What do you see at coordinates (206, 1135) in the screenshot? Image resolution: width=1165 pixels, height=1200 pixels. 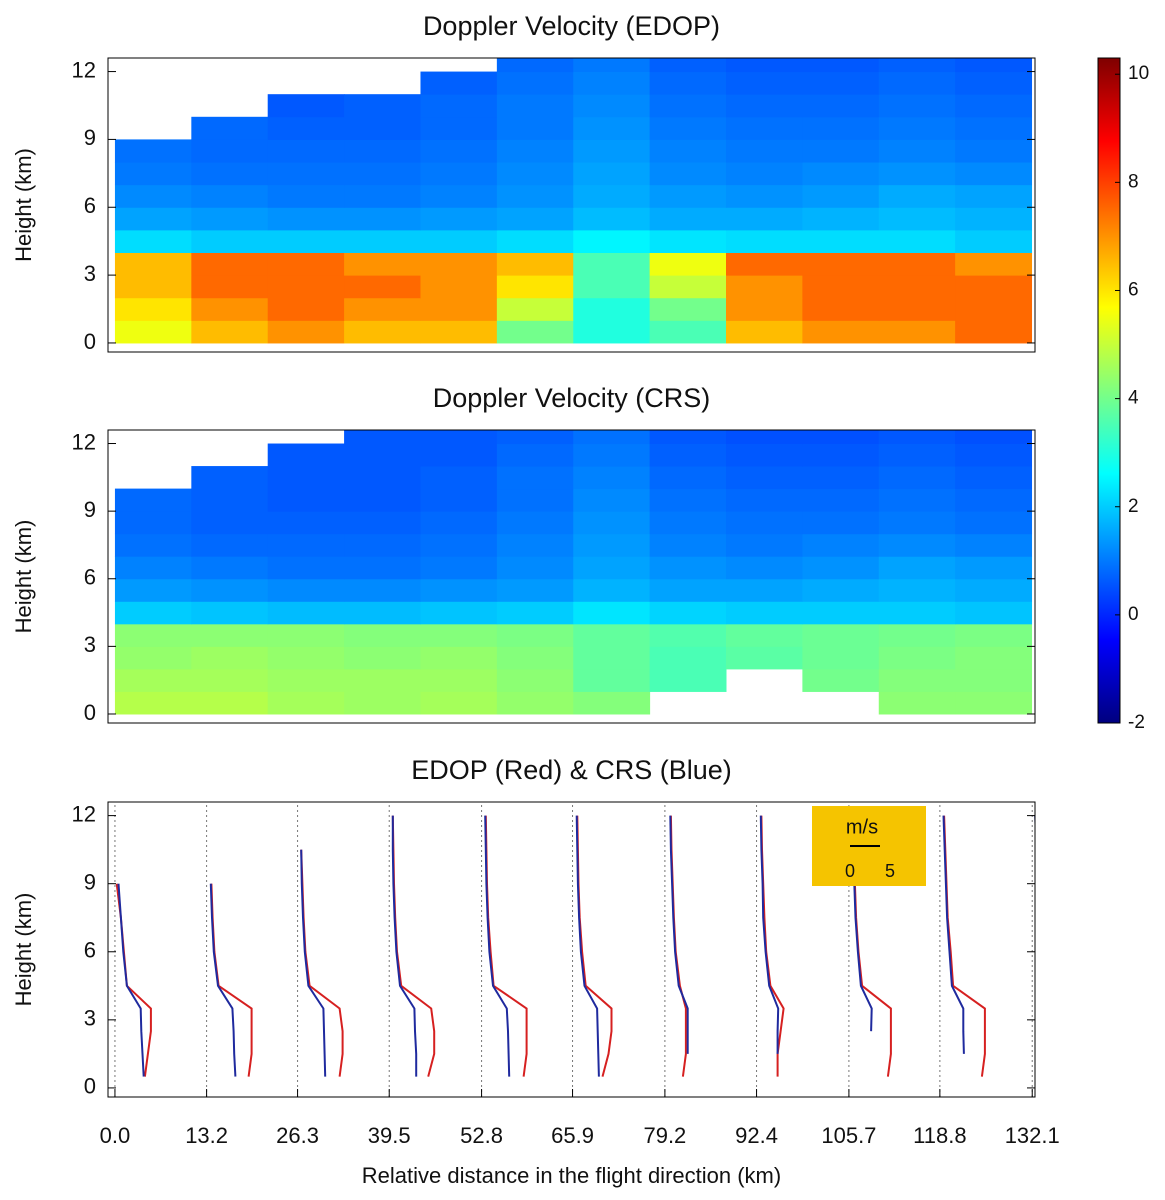 I see `x-tick-label: 13.2` at bounding box center [206, 1135].